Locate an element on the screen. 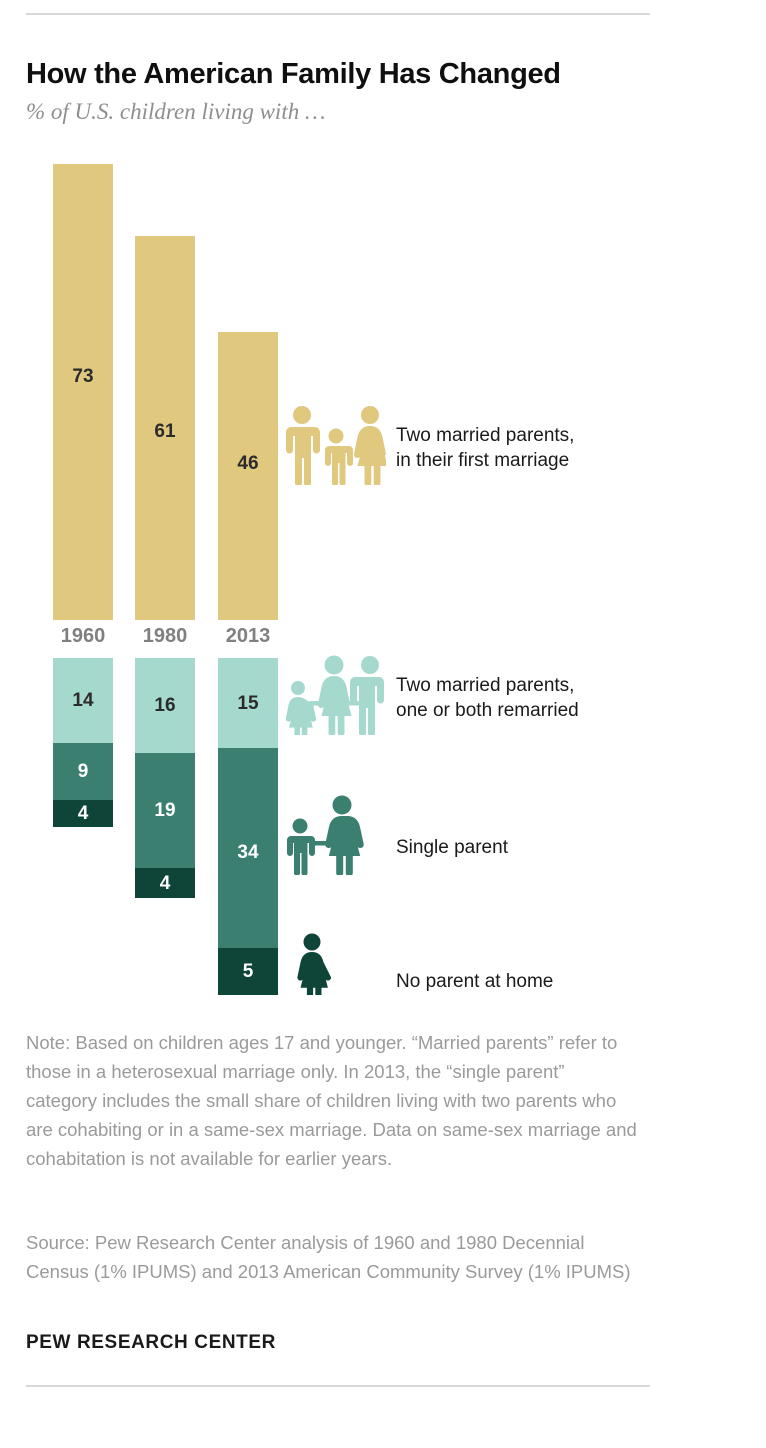 Image resolution: width=766 pixels, height=1448 pixels. bar-stack-dark-1960: 4 is located at coordinates (83, 813).